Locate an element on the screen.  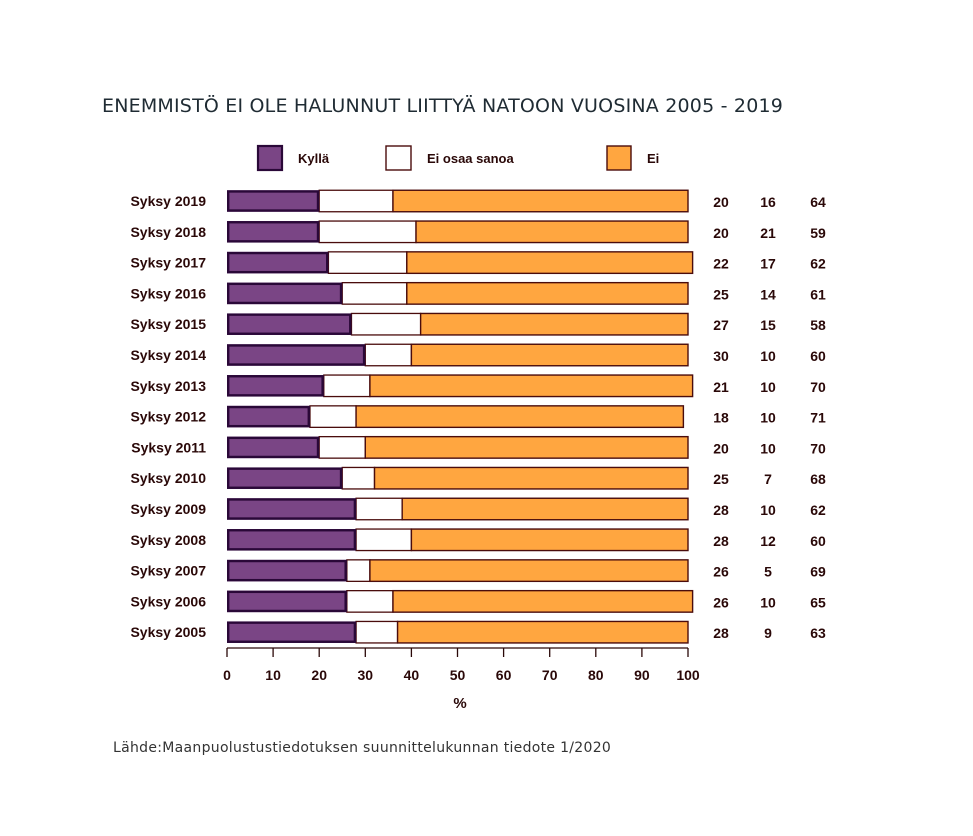
data-label: 64 is located at coordinates (818, 202).